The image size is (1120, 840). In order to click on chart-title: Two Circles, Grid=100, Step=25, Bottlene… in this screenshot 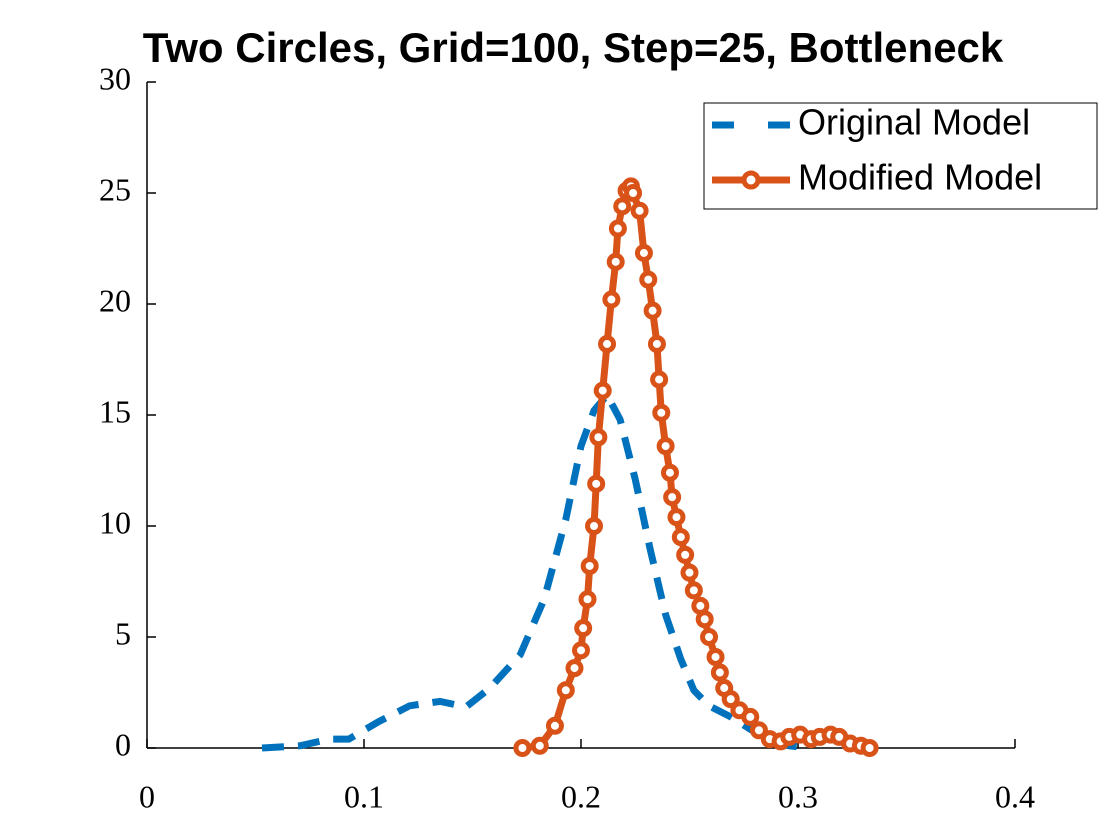, I will do `click(573, 47)`.